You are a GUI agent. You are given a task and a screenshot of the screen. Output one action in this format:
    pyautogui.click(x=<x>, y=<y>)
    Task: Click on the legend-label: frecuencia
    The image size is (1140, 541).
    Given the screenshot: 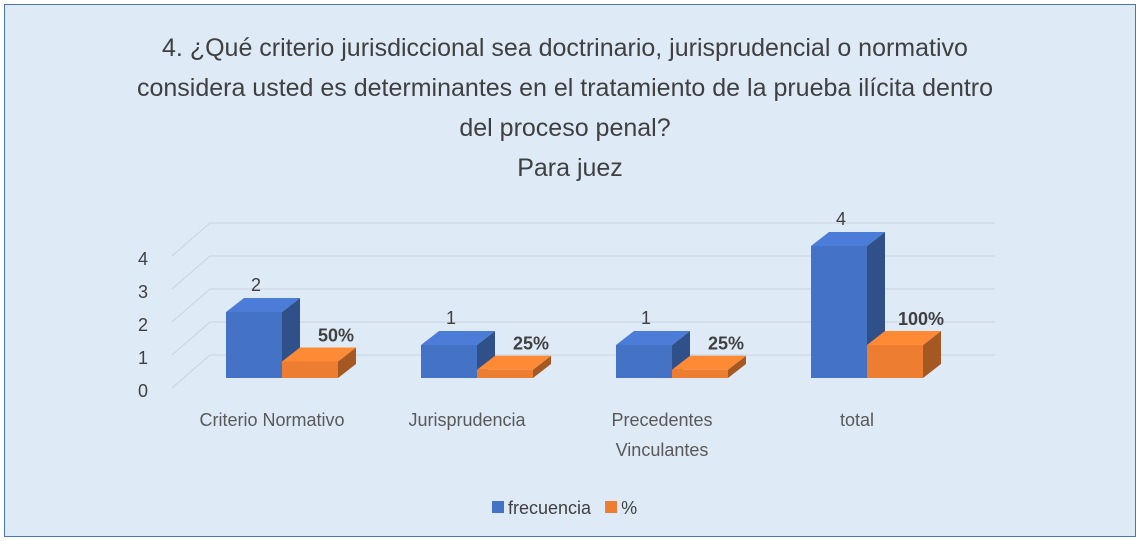 What is the action you would take?
    pyautogui.click(x=550, y=508)
    